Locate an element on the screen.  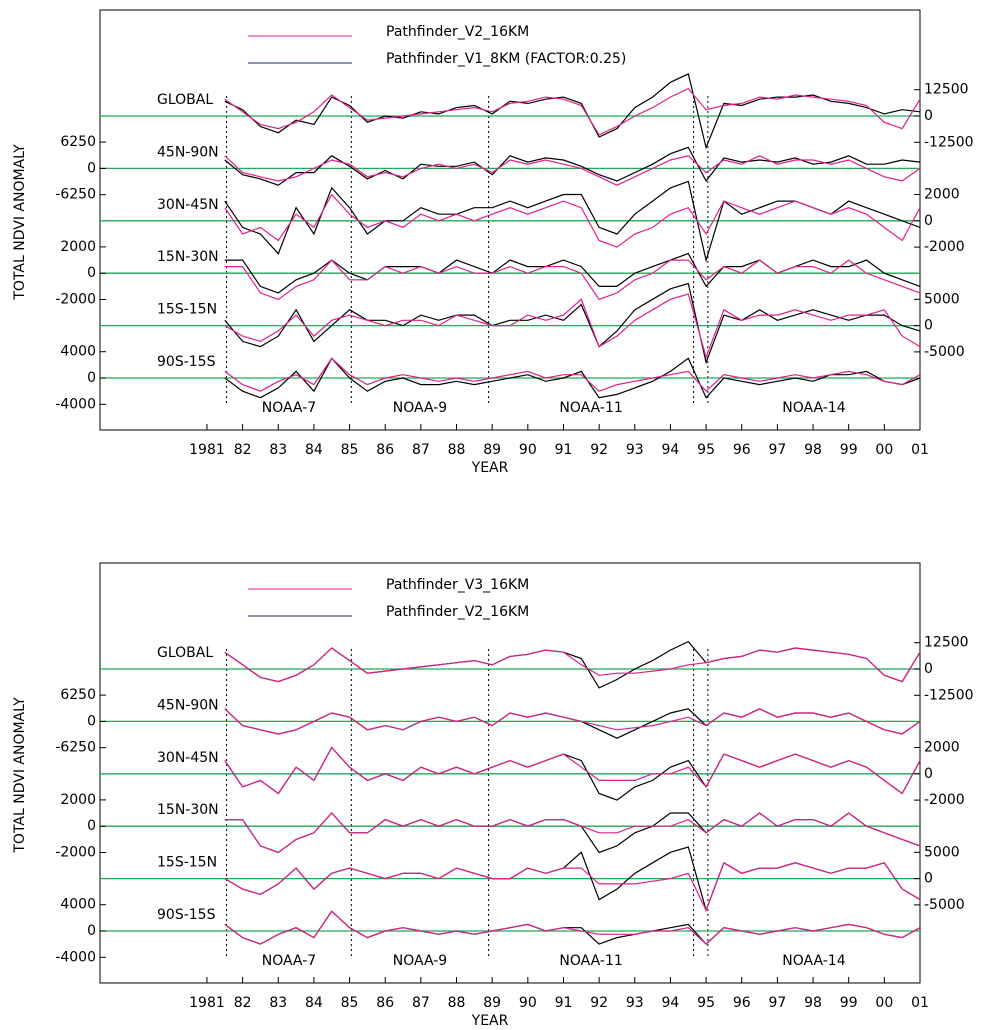
region-label: 45N-90N is located at coordinates (188, 705).